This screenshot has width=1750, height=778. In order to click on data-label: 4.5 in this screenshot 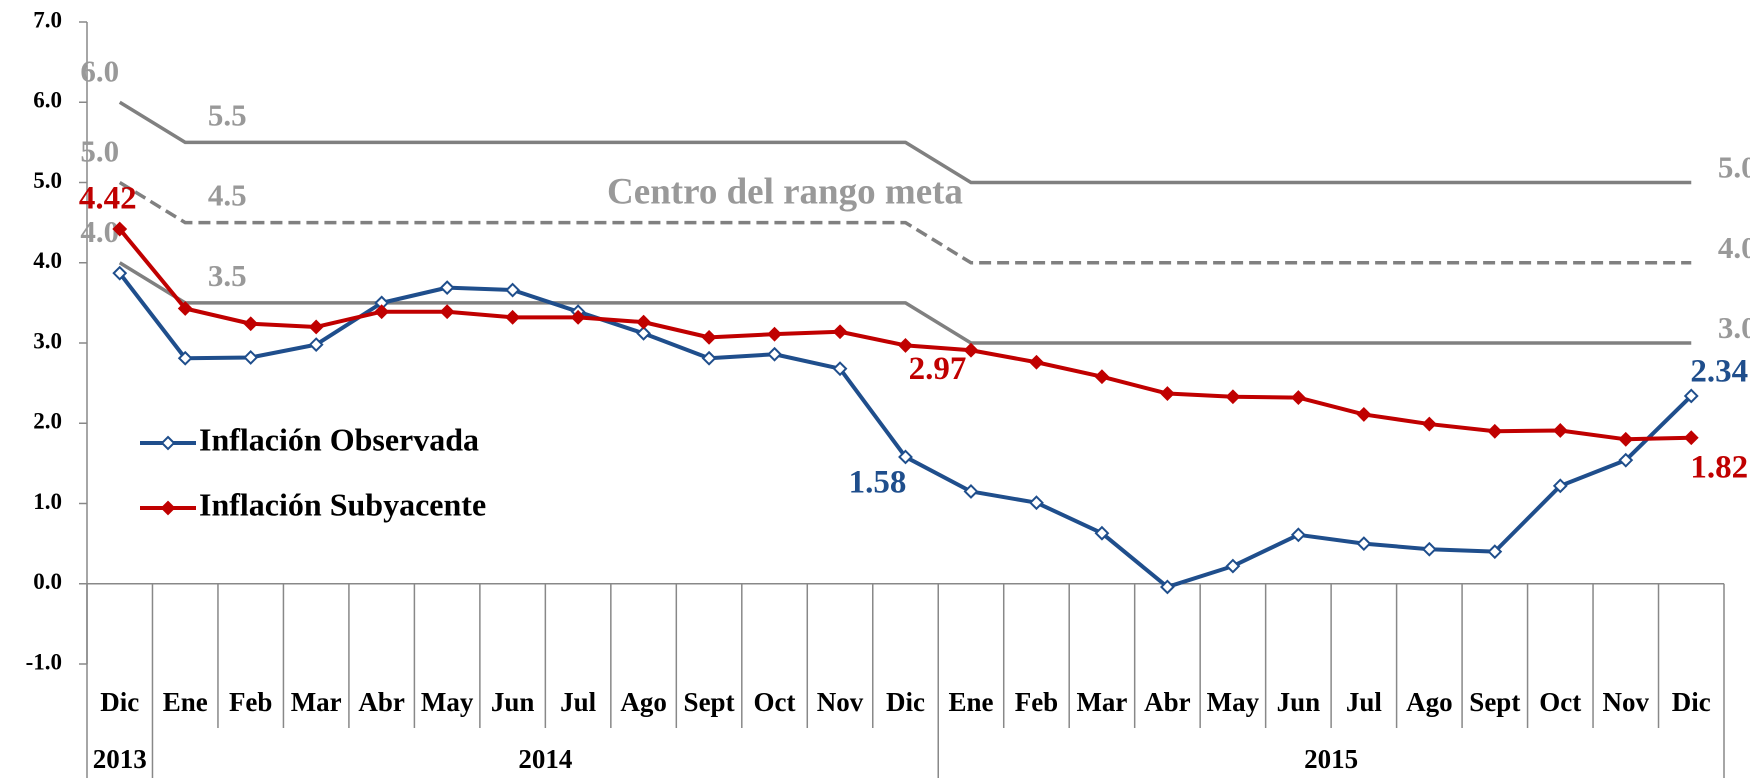, I will do `click(227, 195)`.